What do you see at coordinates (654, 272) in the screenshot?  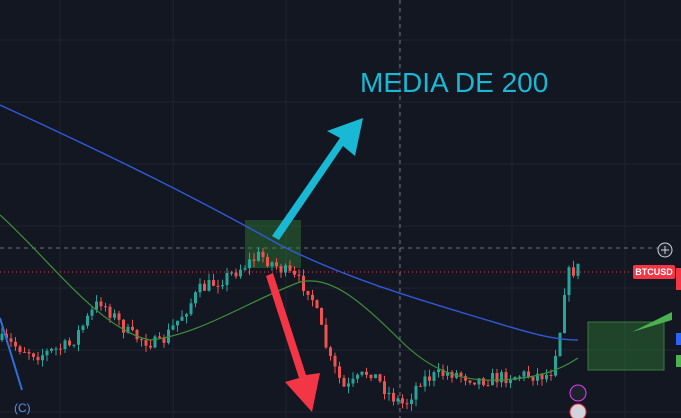 I see `price-tag-label: BTCUSD` at bounding box center [654, 272].